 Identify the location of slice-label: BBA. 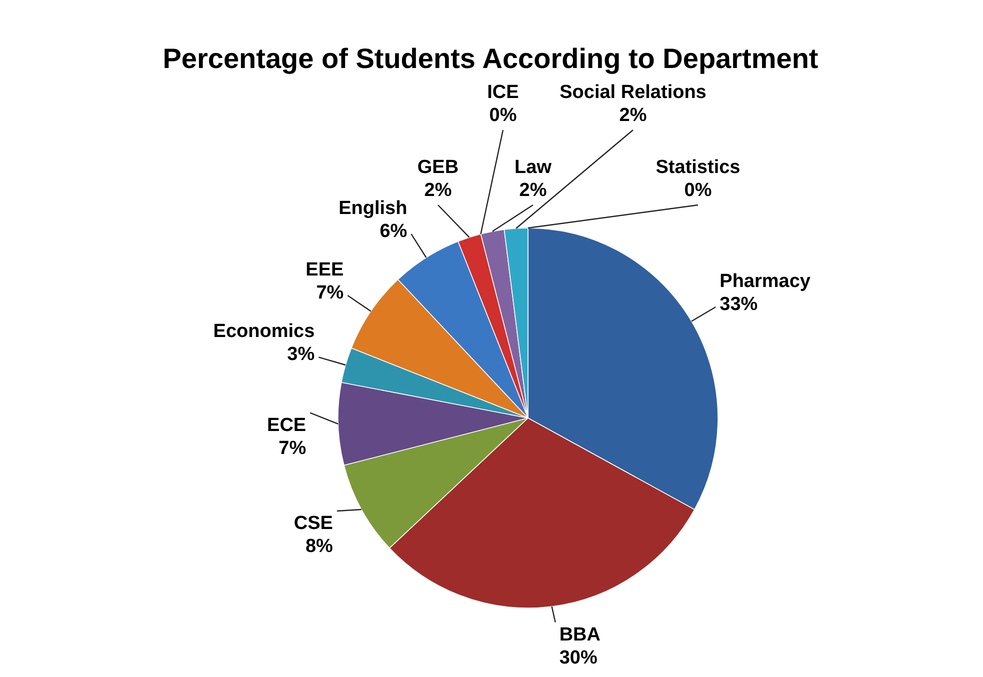
(580, 635).